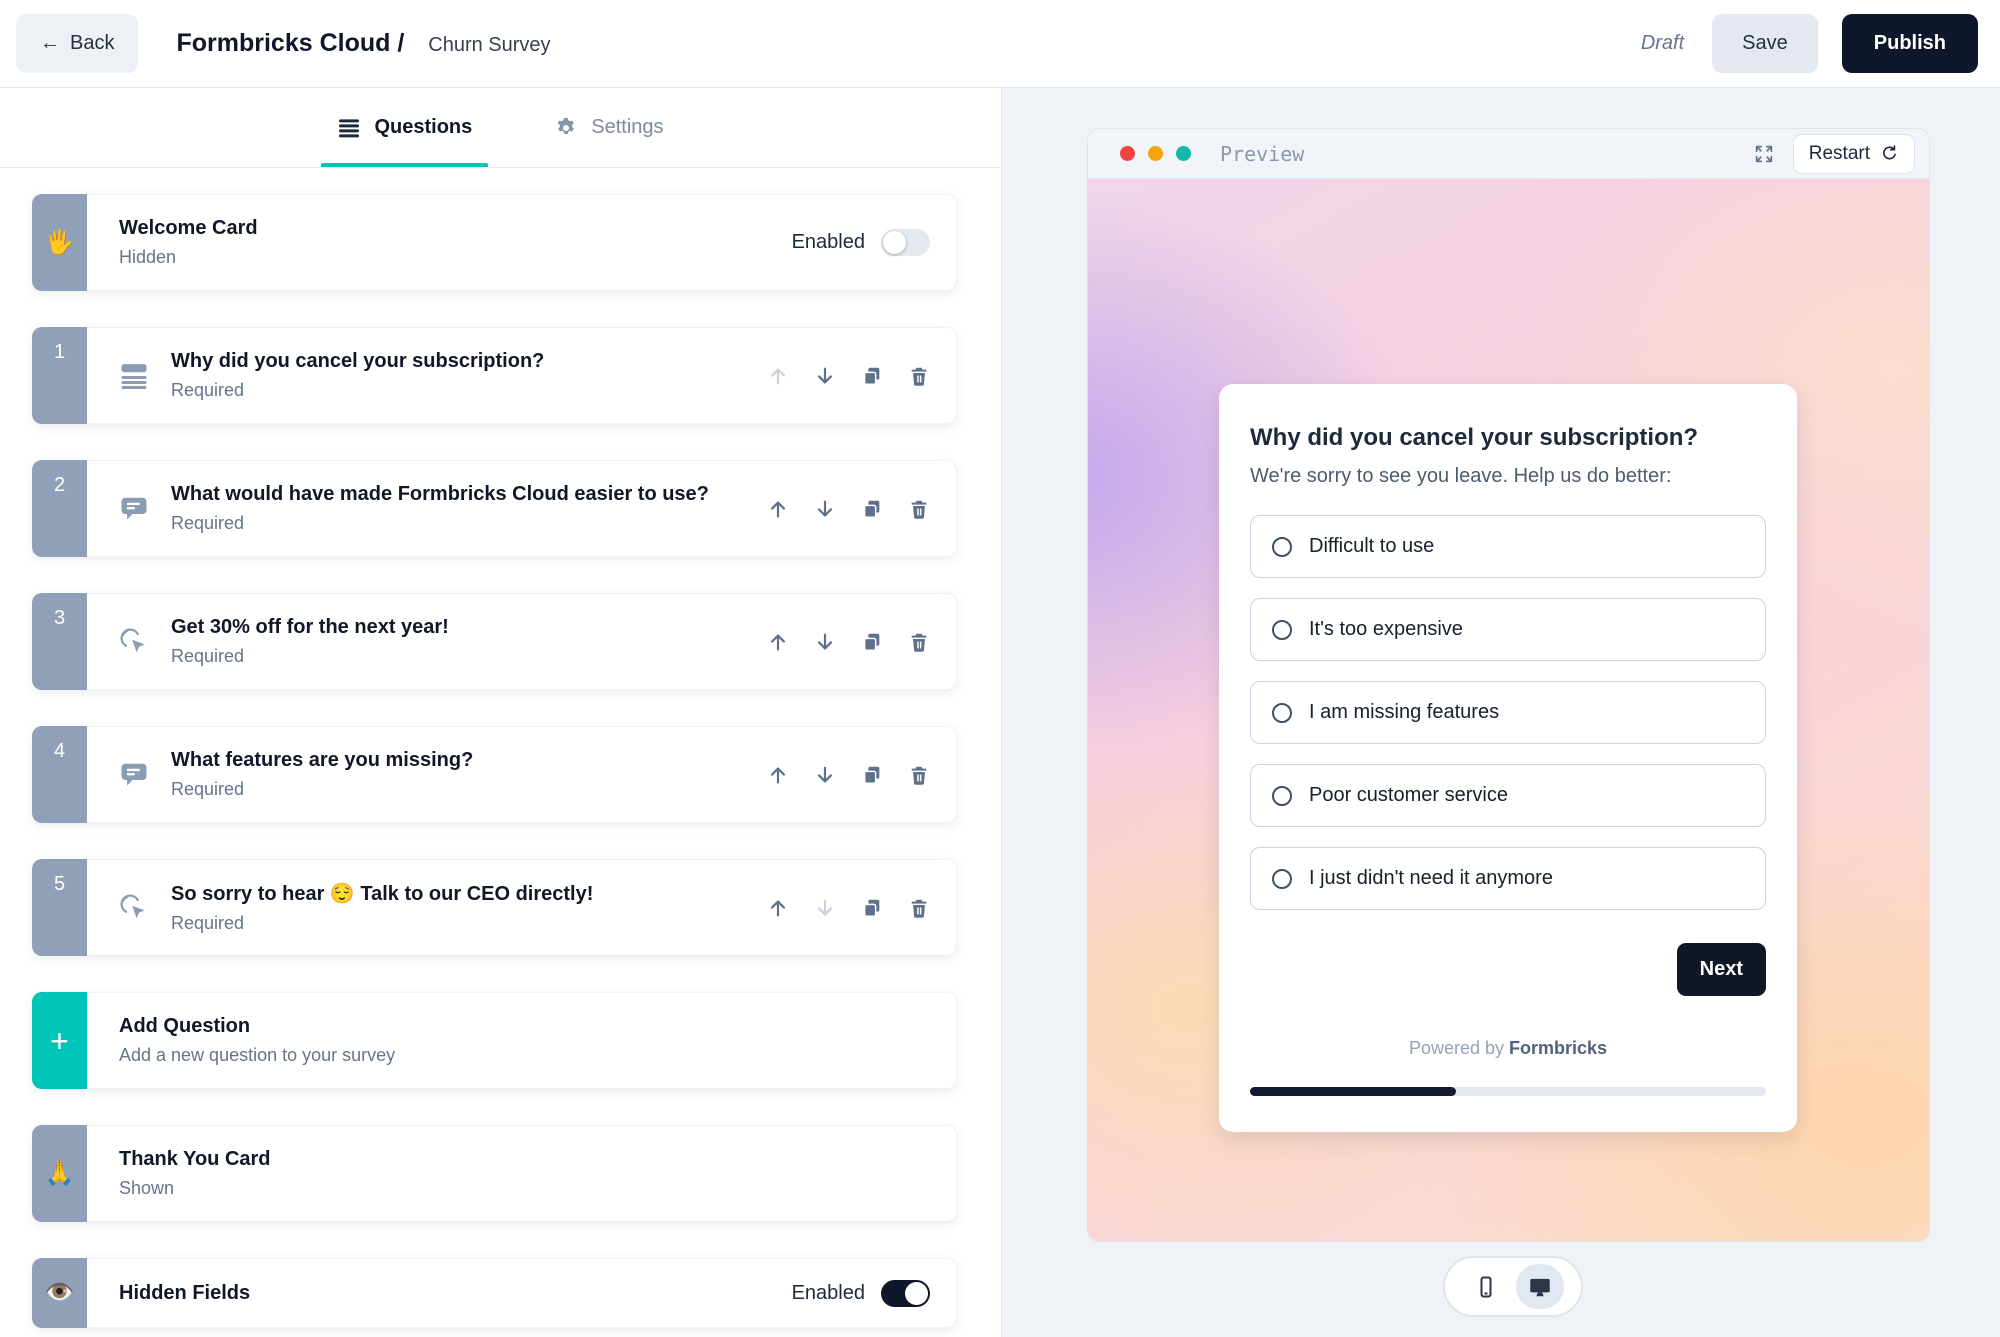  Describe the element at coordinates (136, 642) in the screenshot. I see `cta-icon` at that location.